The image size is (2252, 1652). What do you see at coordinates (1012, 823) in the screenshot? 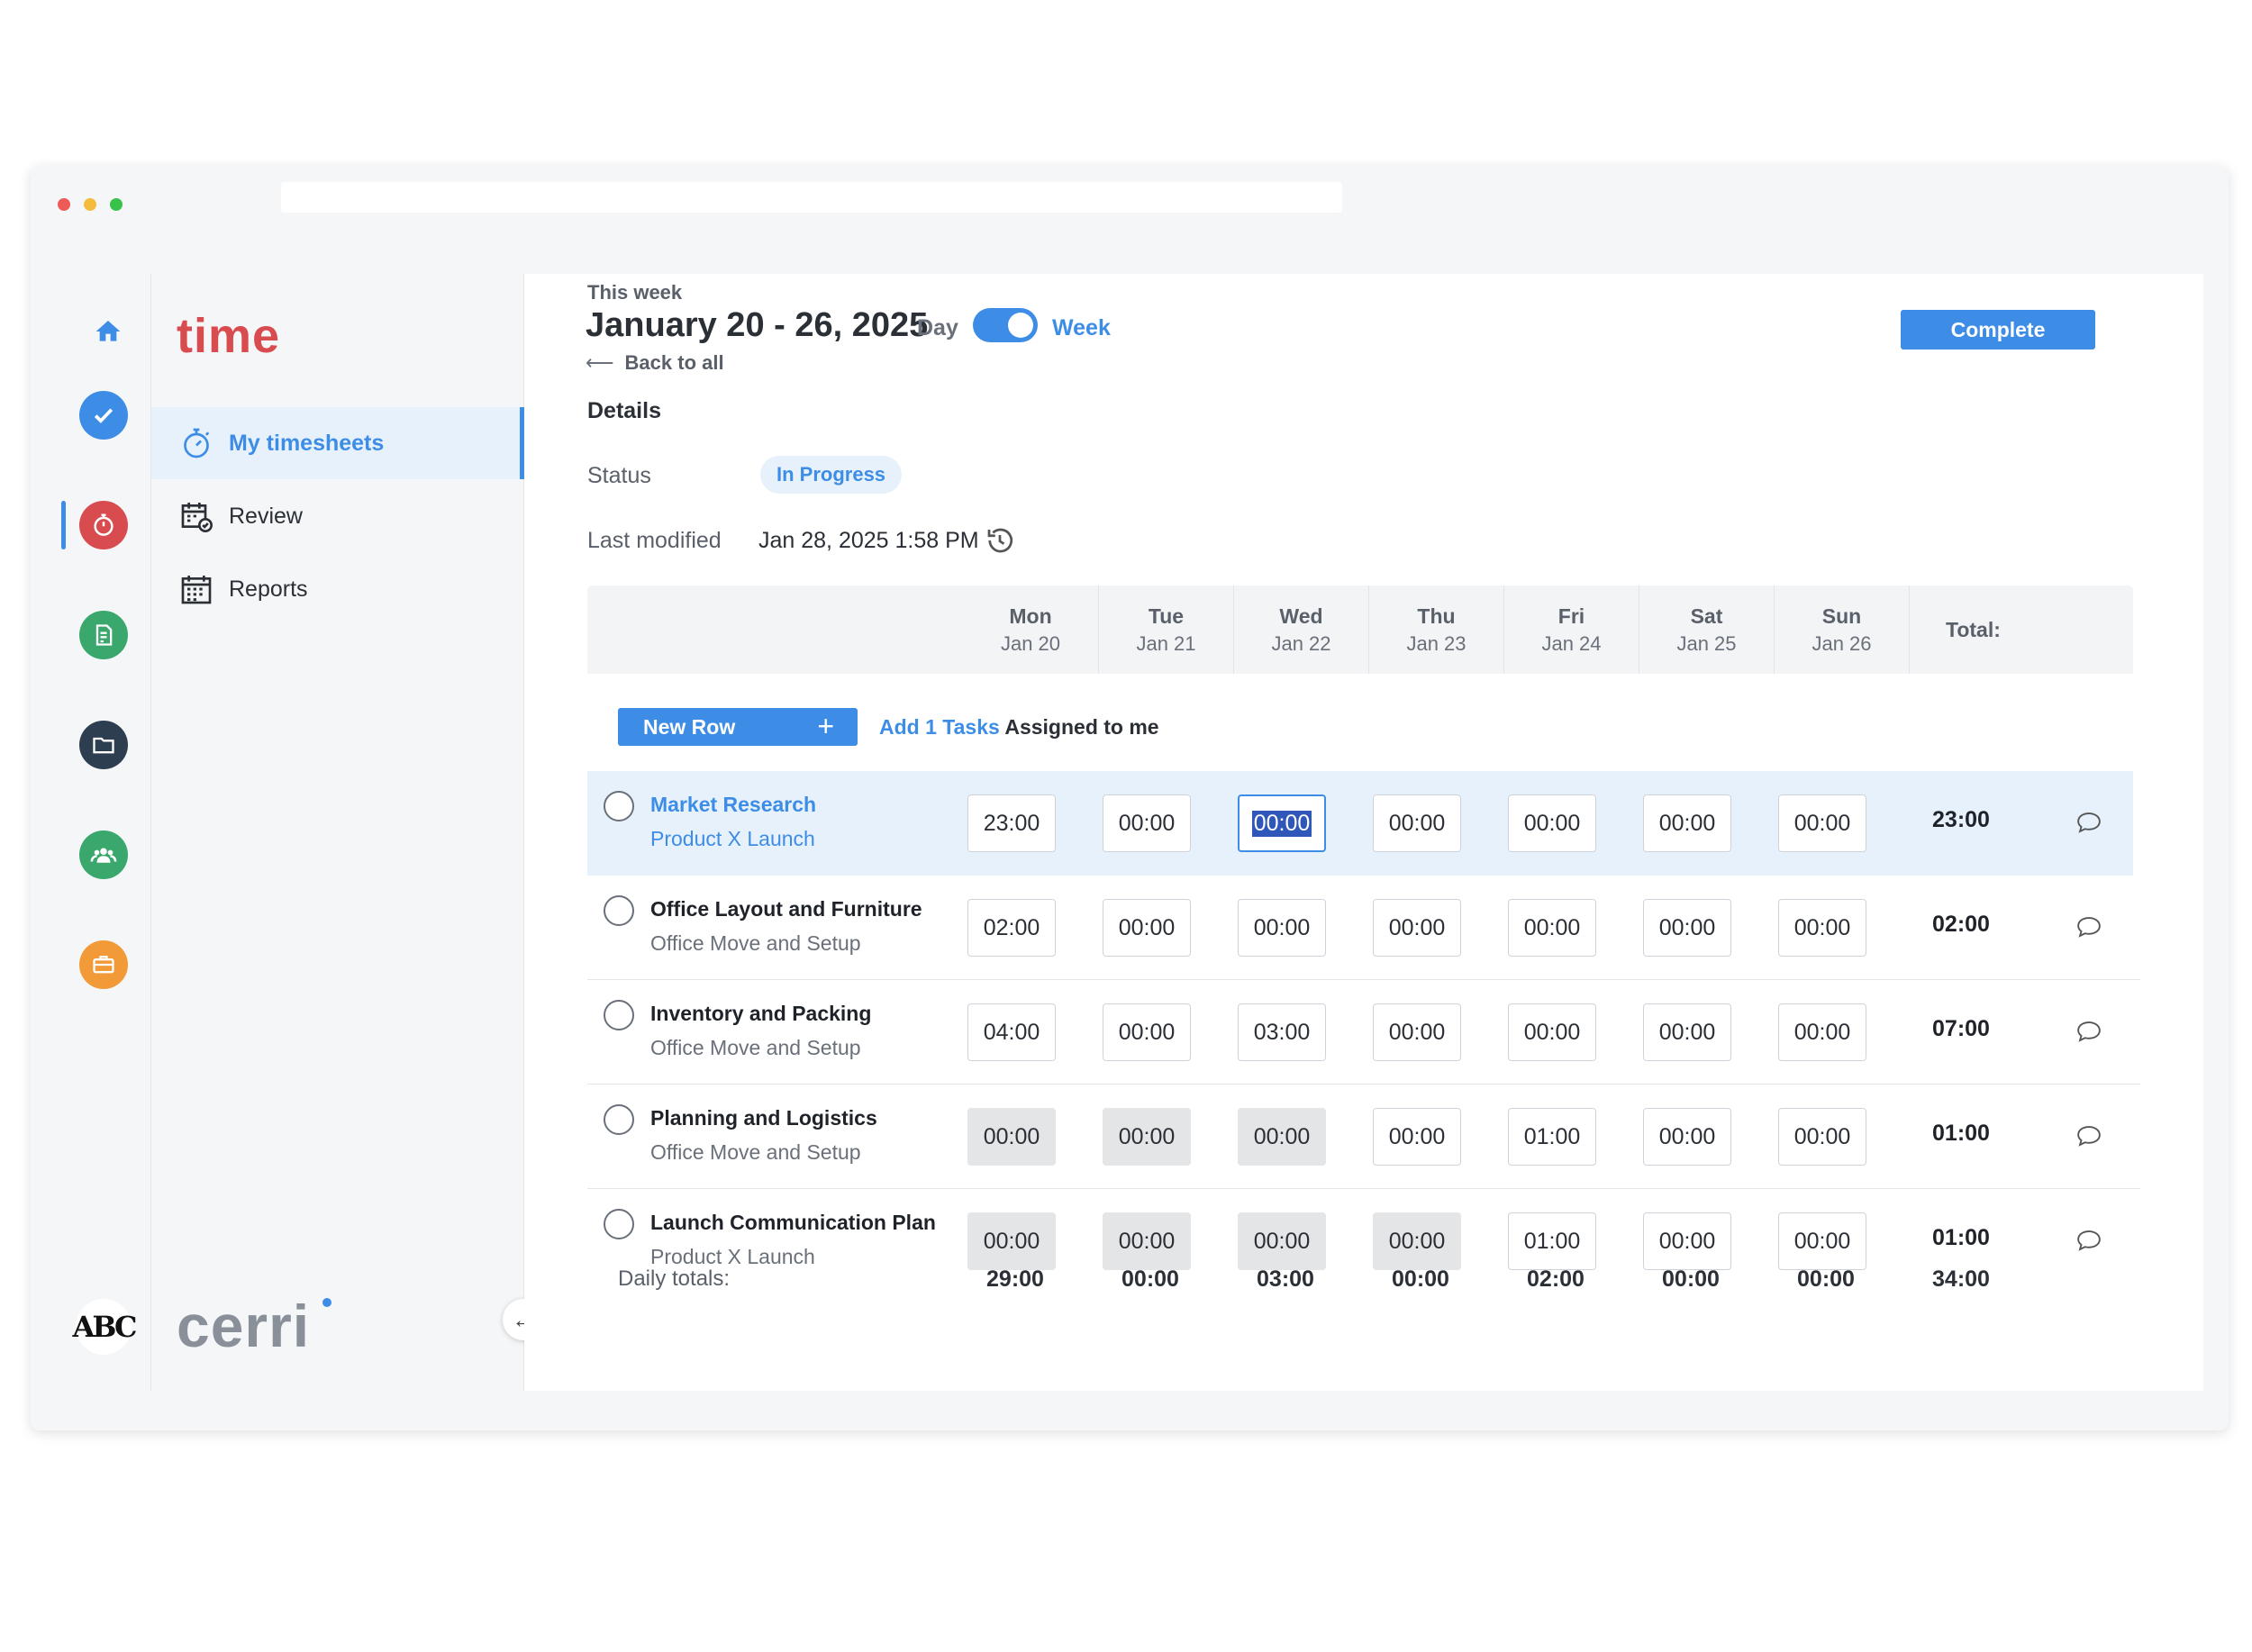
I see `time-input: 23:00` at bounding box center [1012, 823].